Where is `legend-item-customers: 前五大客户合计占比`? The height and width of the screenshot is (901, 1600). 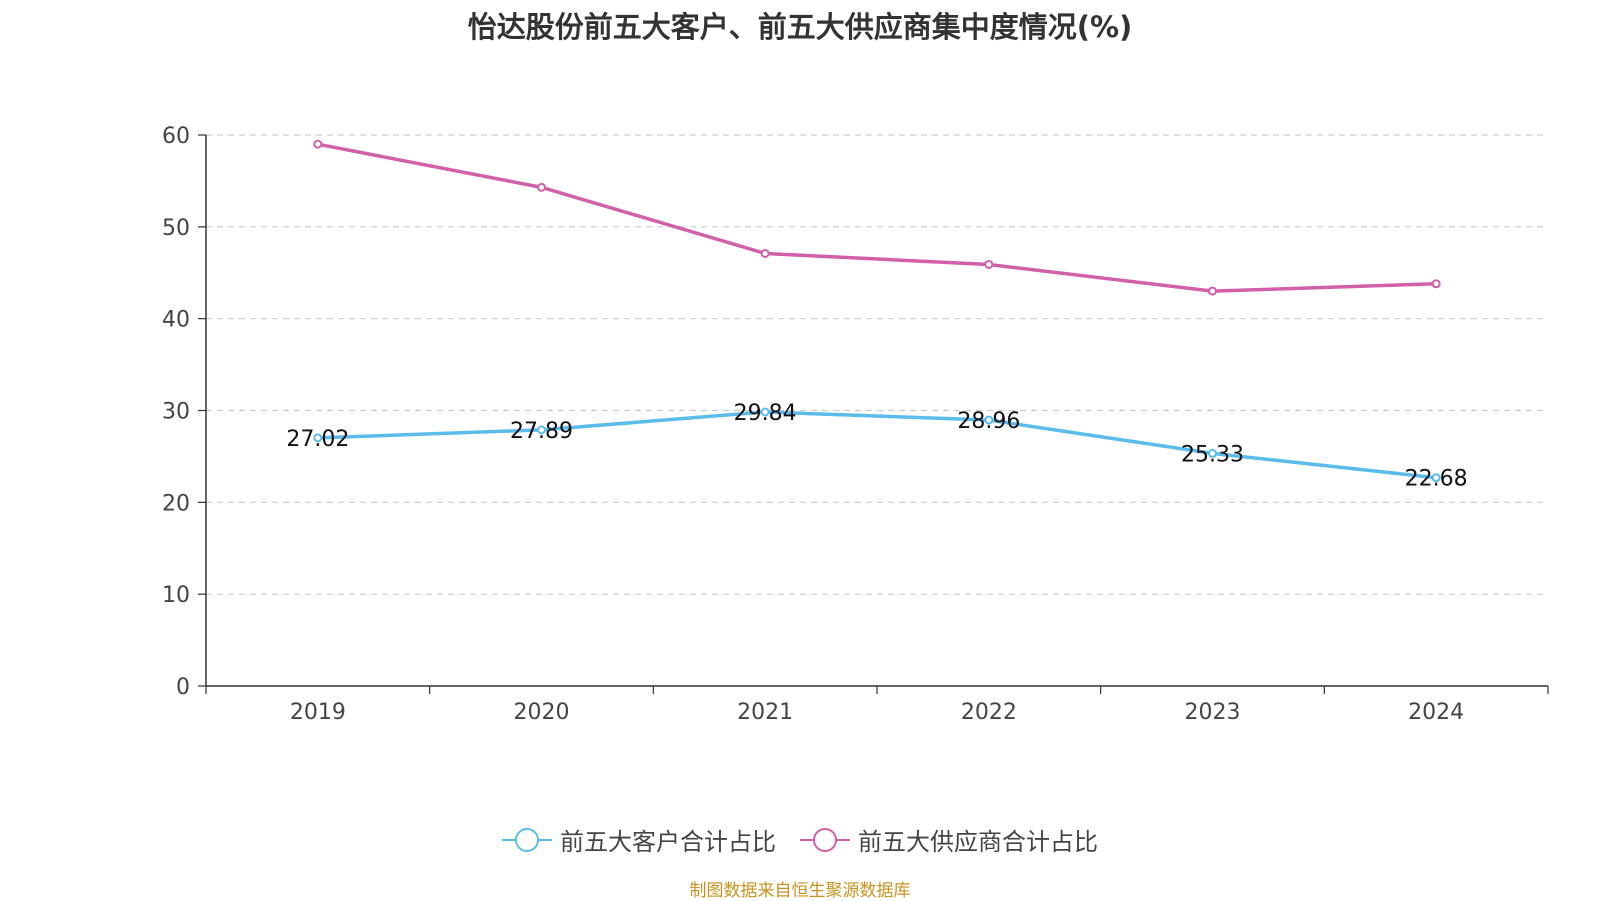
legend-item-customers: 前五大客户合计占比 is located at coordinates (639, 839).